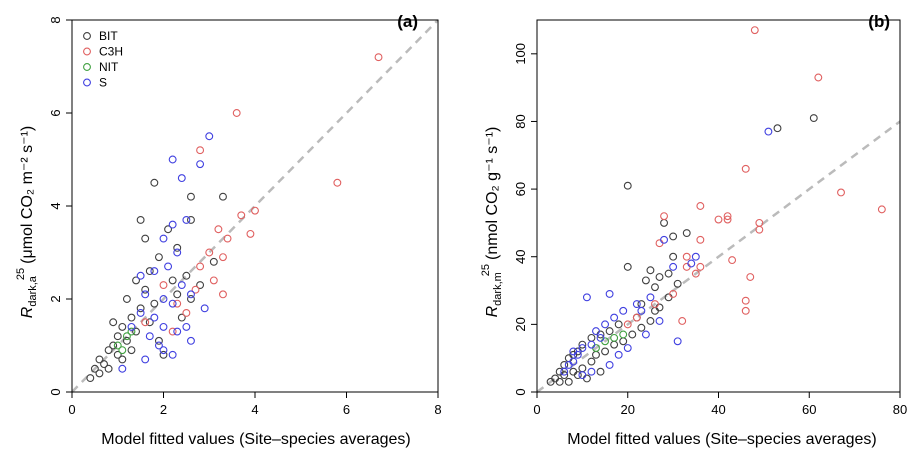 This screenshot has width=908, height=453. I want to click on panel-b-y-axis-symbol: R, so click(492, 311).